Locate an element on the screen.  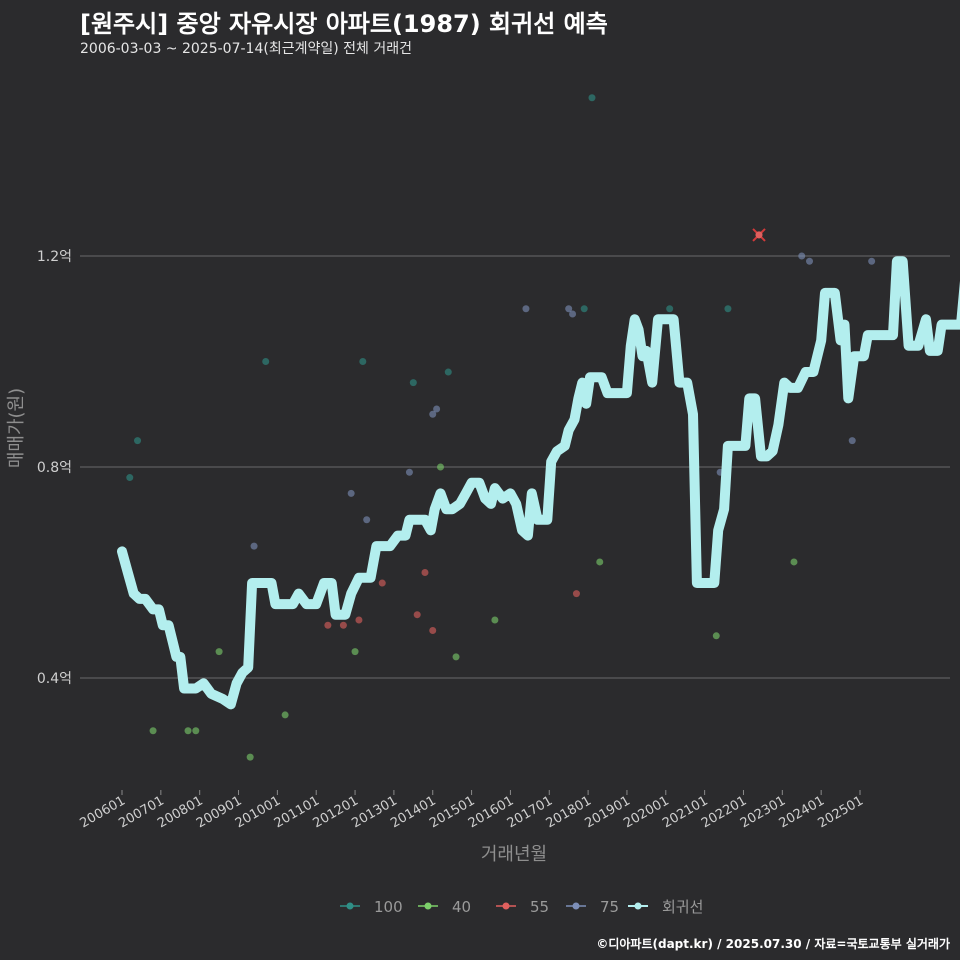
chart-subtitle: 2006-03-03 ~ 2025-07-14(최근계약일) 전체 거래건 is located at coordinates (246, 49).